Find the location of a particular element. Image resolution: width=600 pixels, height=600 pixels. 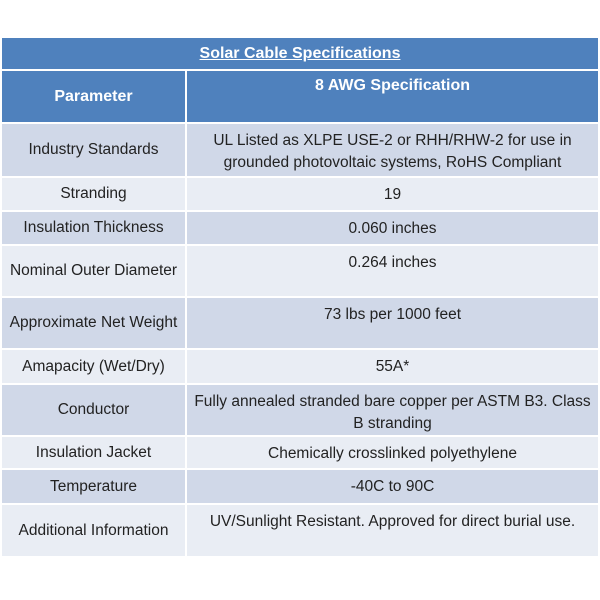

table-cell-value: 55A* is located at coordinates (392, 366).